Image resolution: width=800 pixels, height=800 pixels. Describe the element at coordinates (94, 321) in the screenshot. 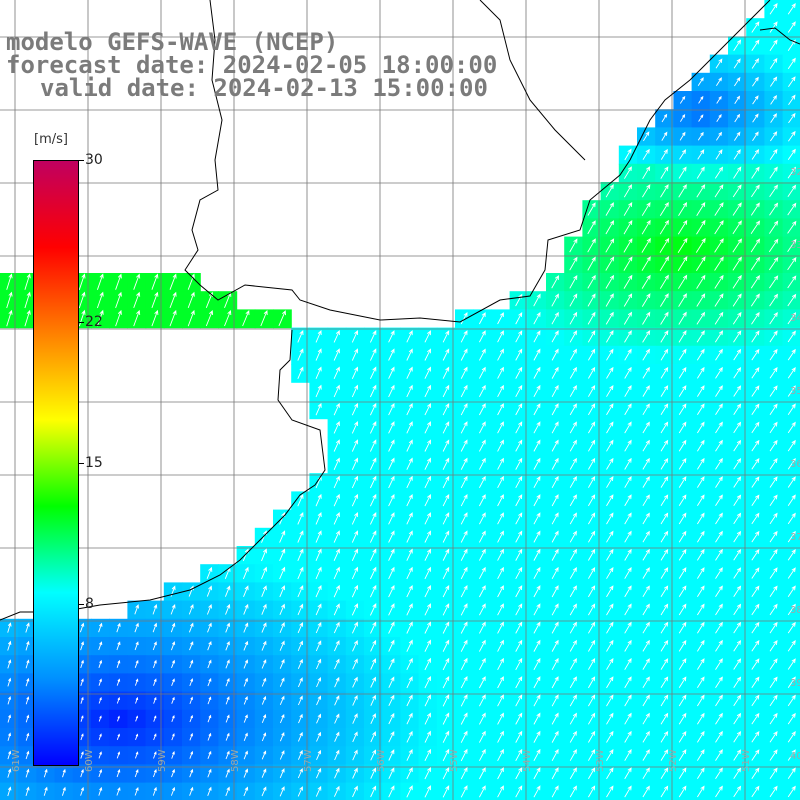

I see `colorbar-tick-label: 22` at that location.